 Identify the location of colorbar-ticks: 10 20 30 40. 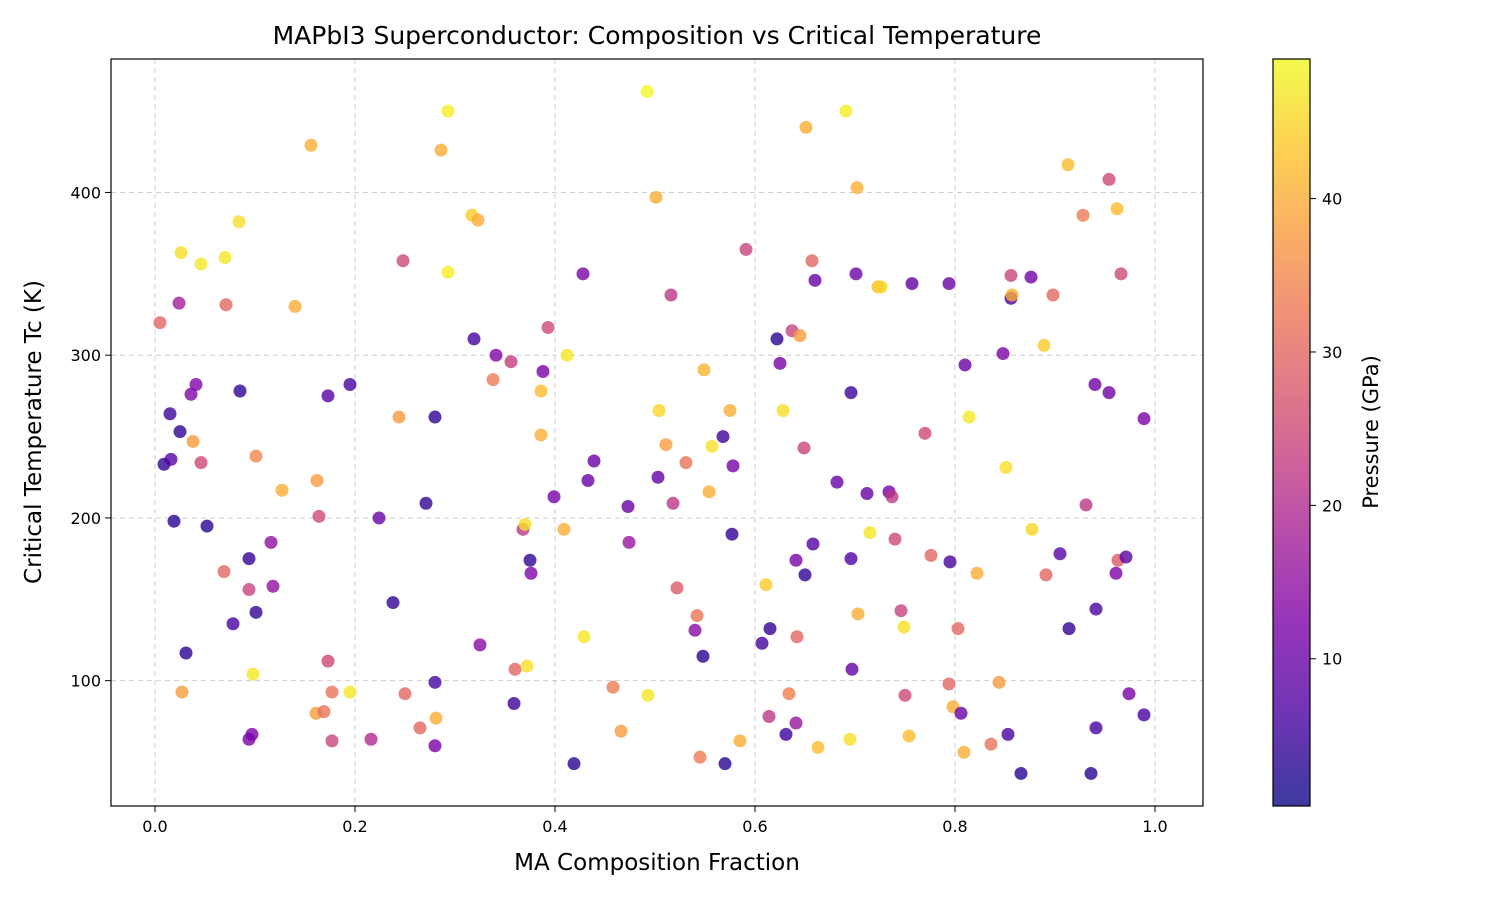
(1326, 429).